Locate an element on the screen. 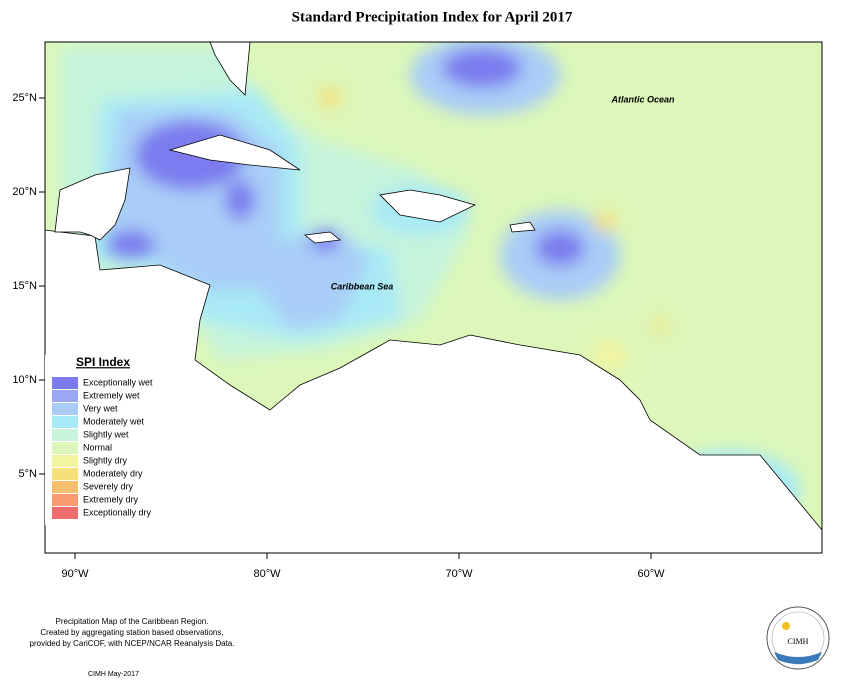  logo-text: CIMH is located at coordinates (798, 641).